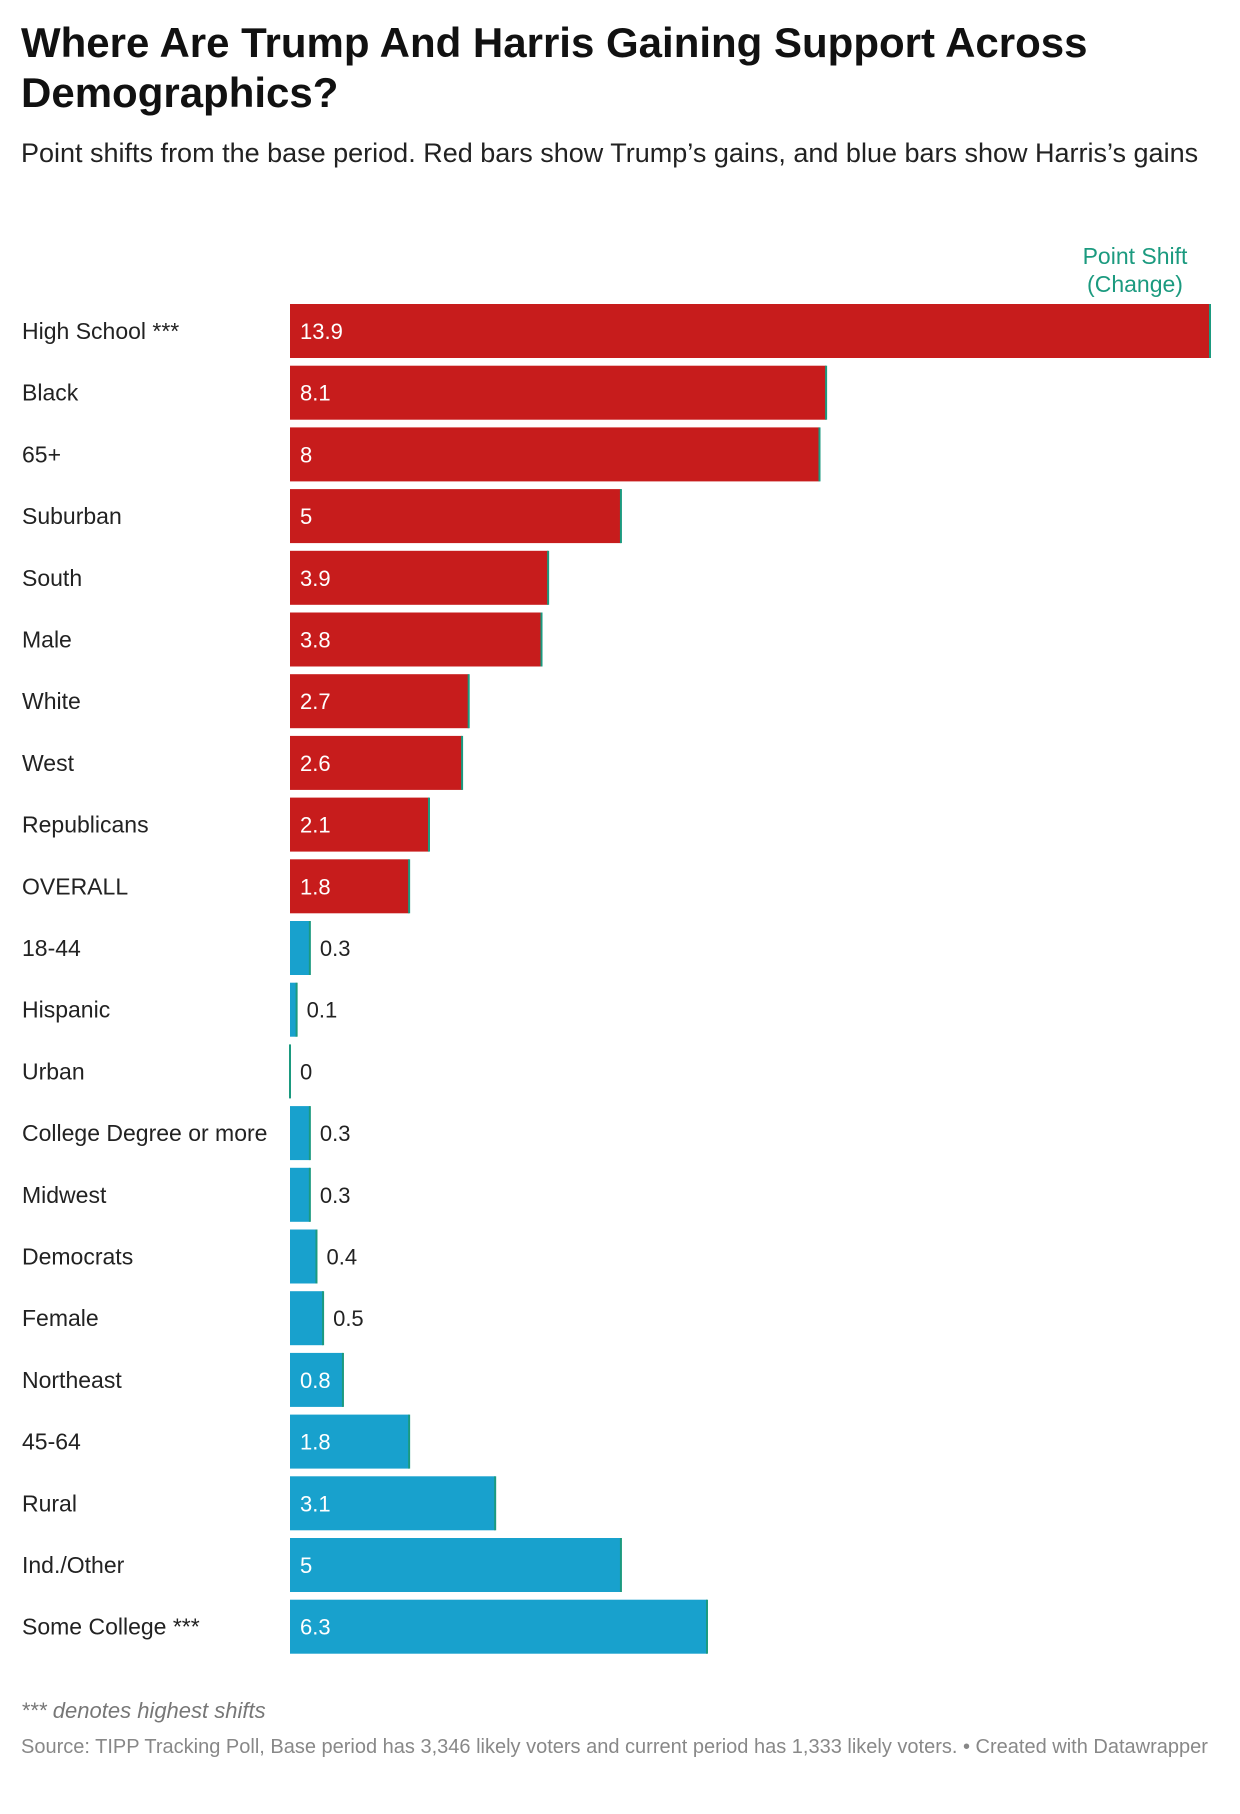 This screenshot has width=1240, height=1814. I want to click on row-label: Suburban, so click(72, 516).